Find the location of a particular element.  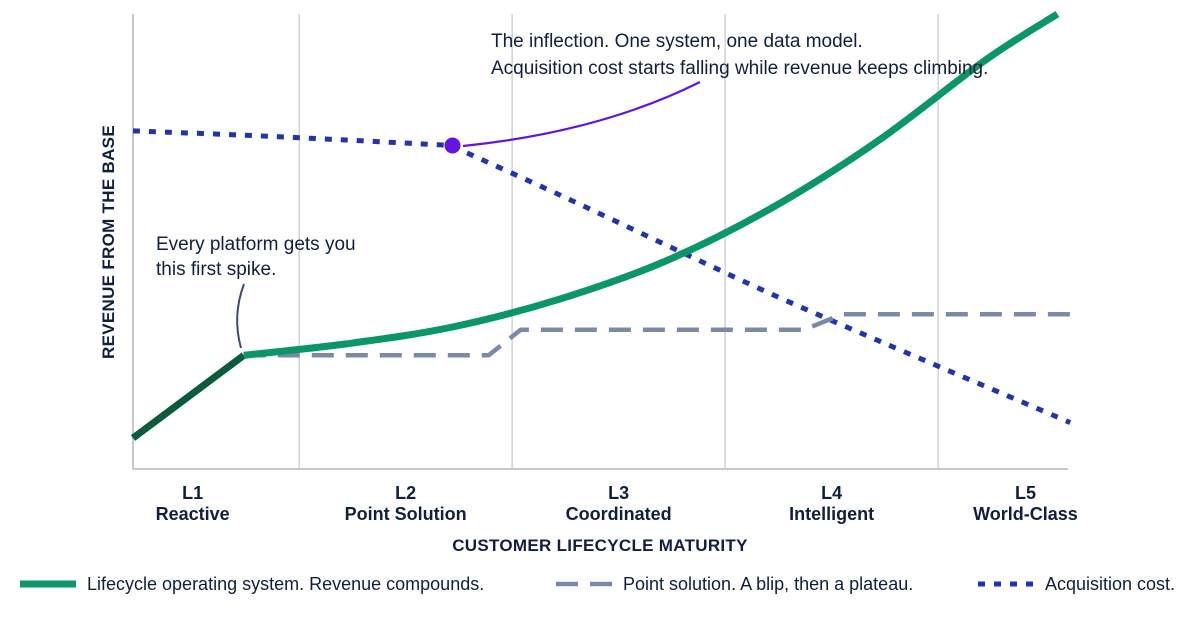

legend-label: Acquisition cost. is located at coordinates (1110, 584).